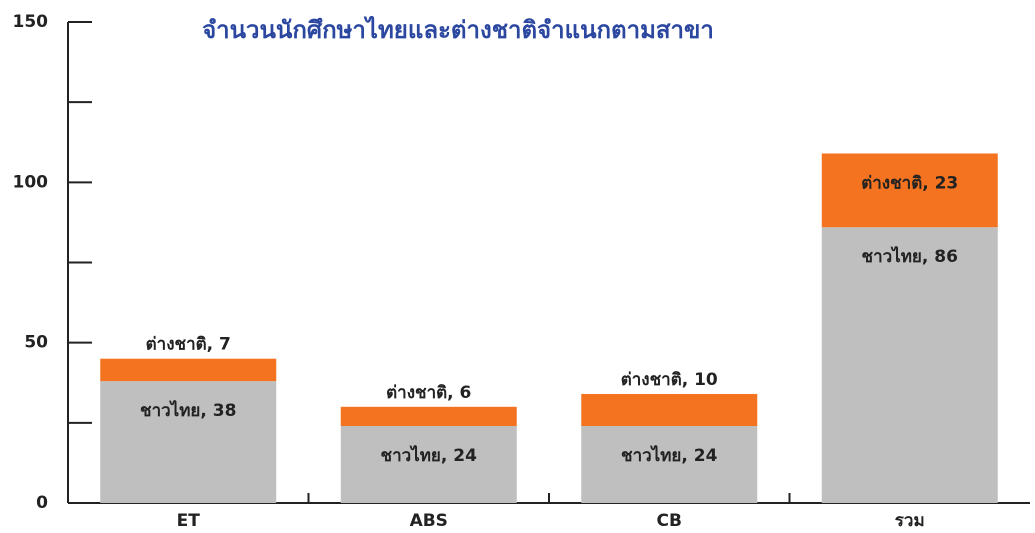  I want to click on x-tick-label: รวม, so click(910, 521).